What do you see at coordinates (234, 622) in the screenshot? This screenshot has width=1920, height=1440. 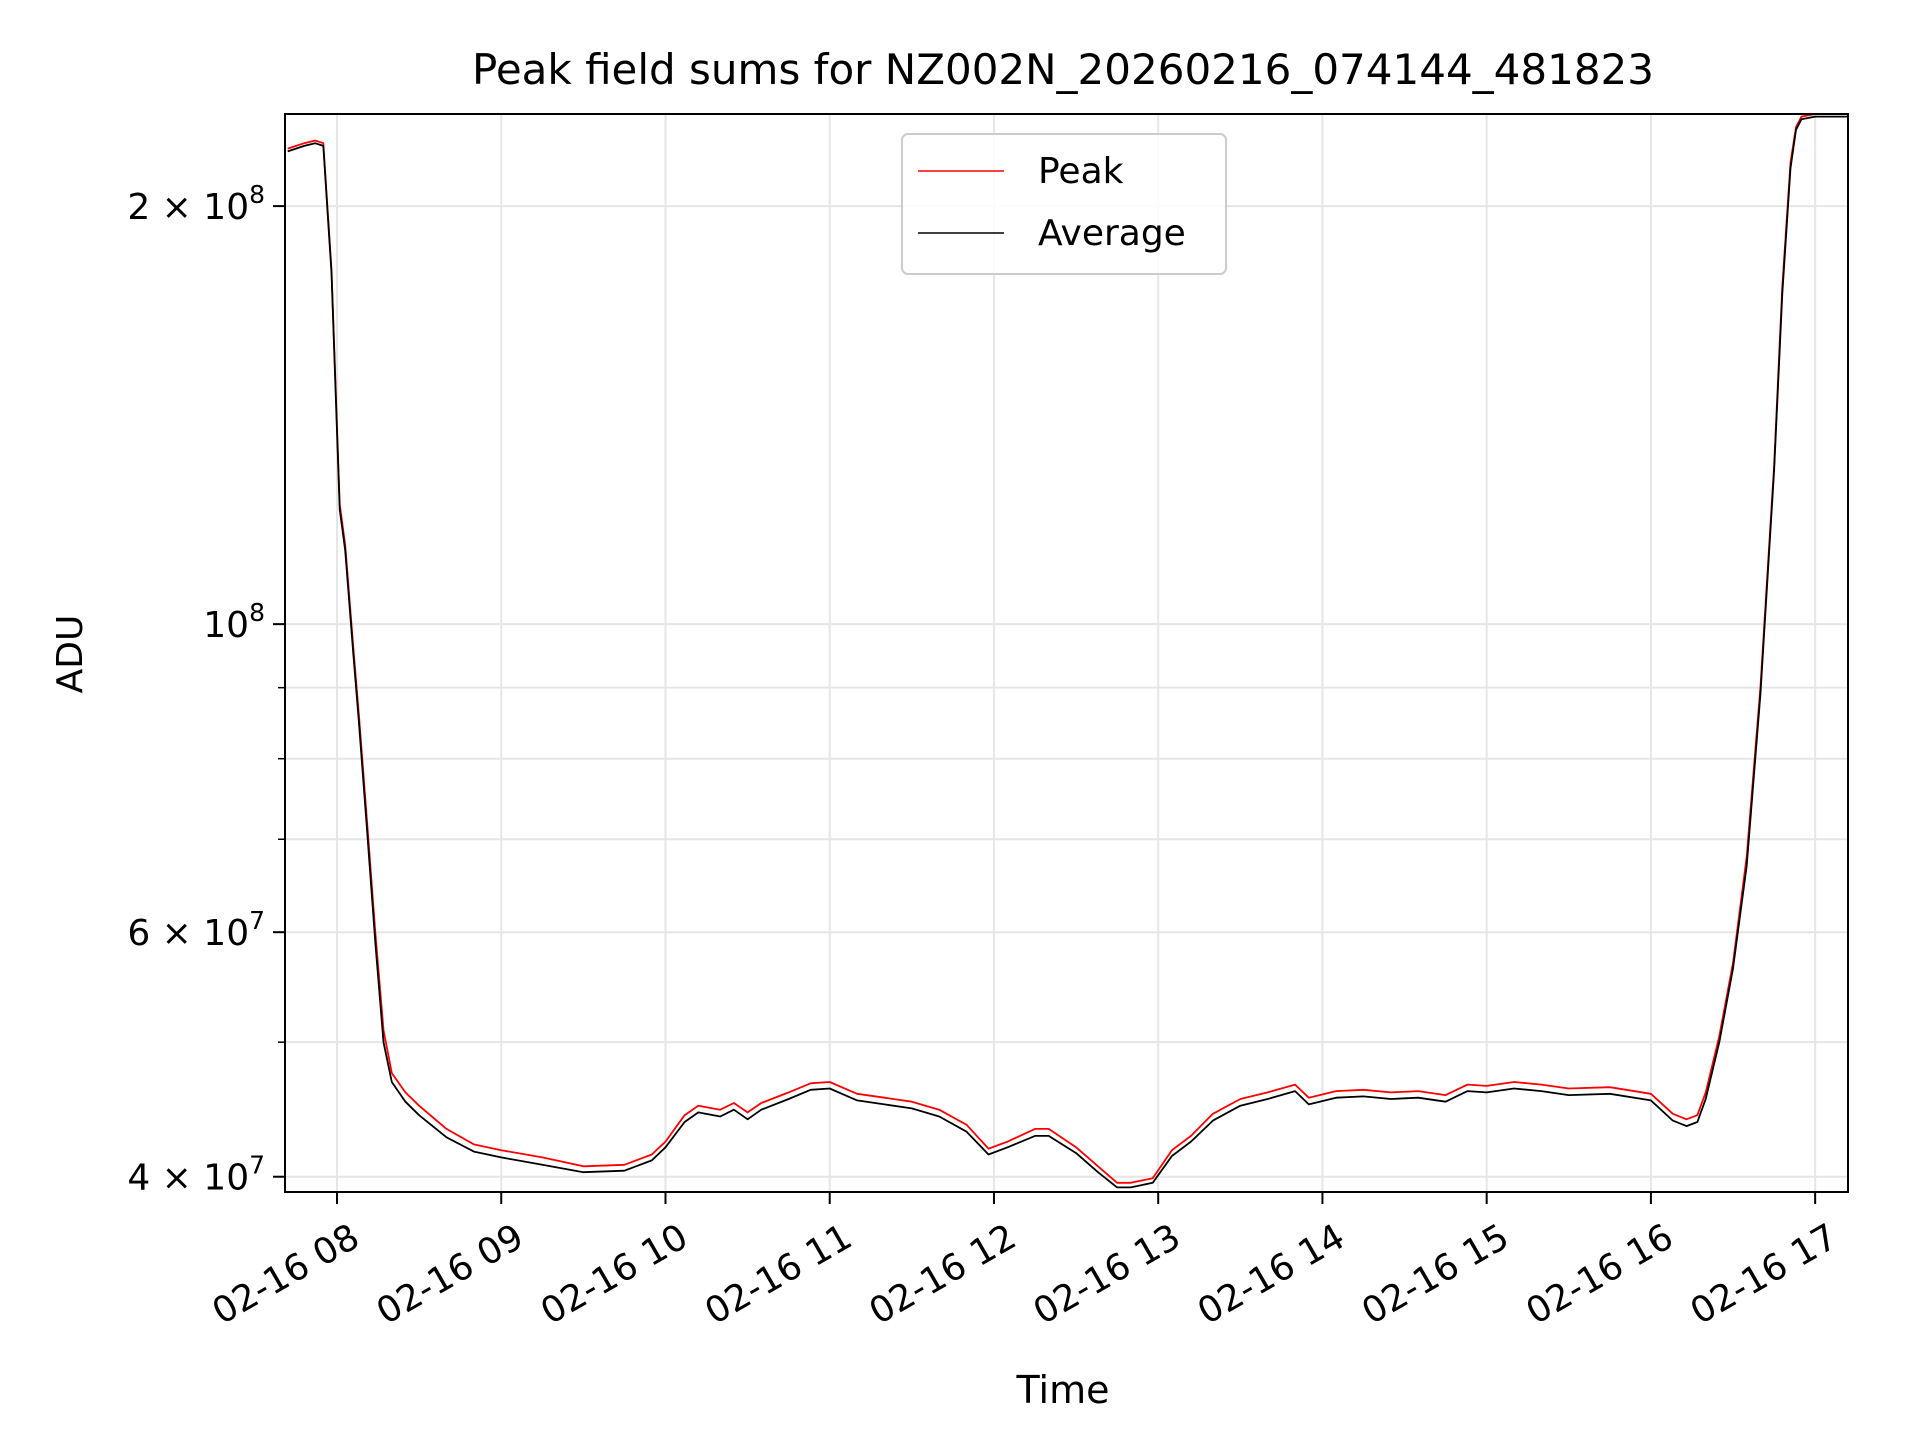 I see `y-tick-label: 108` at bounding box center [234, 622].